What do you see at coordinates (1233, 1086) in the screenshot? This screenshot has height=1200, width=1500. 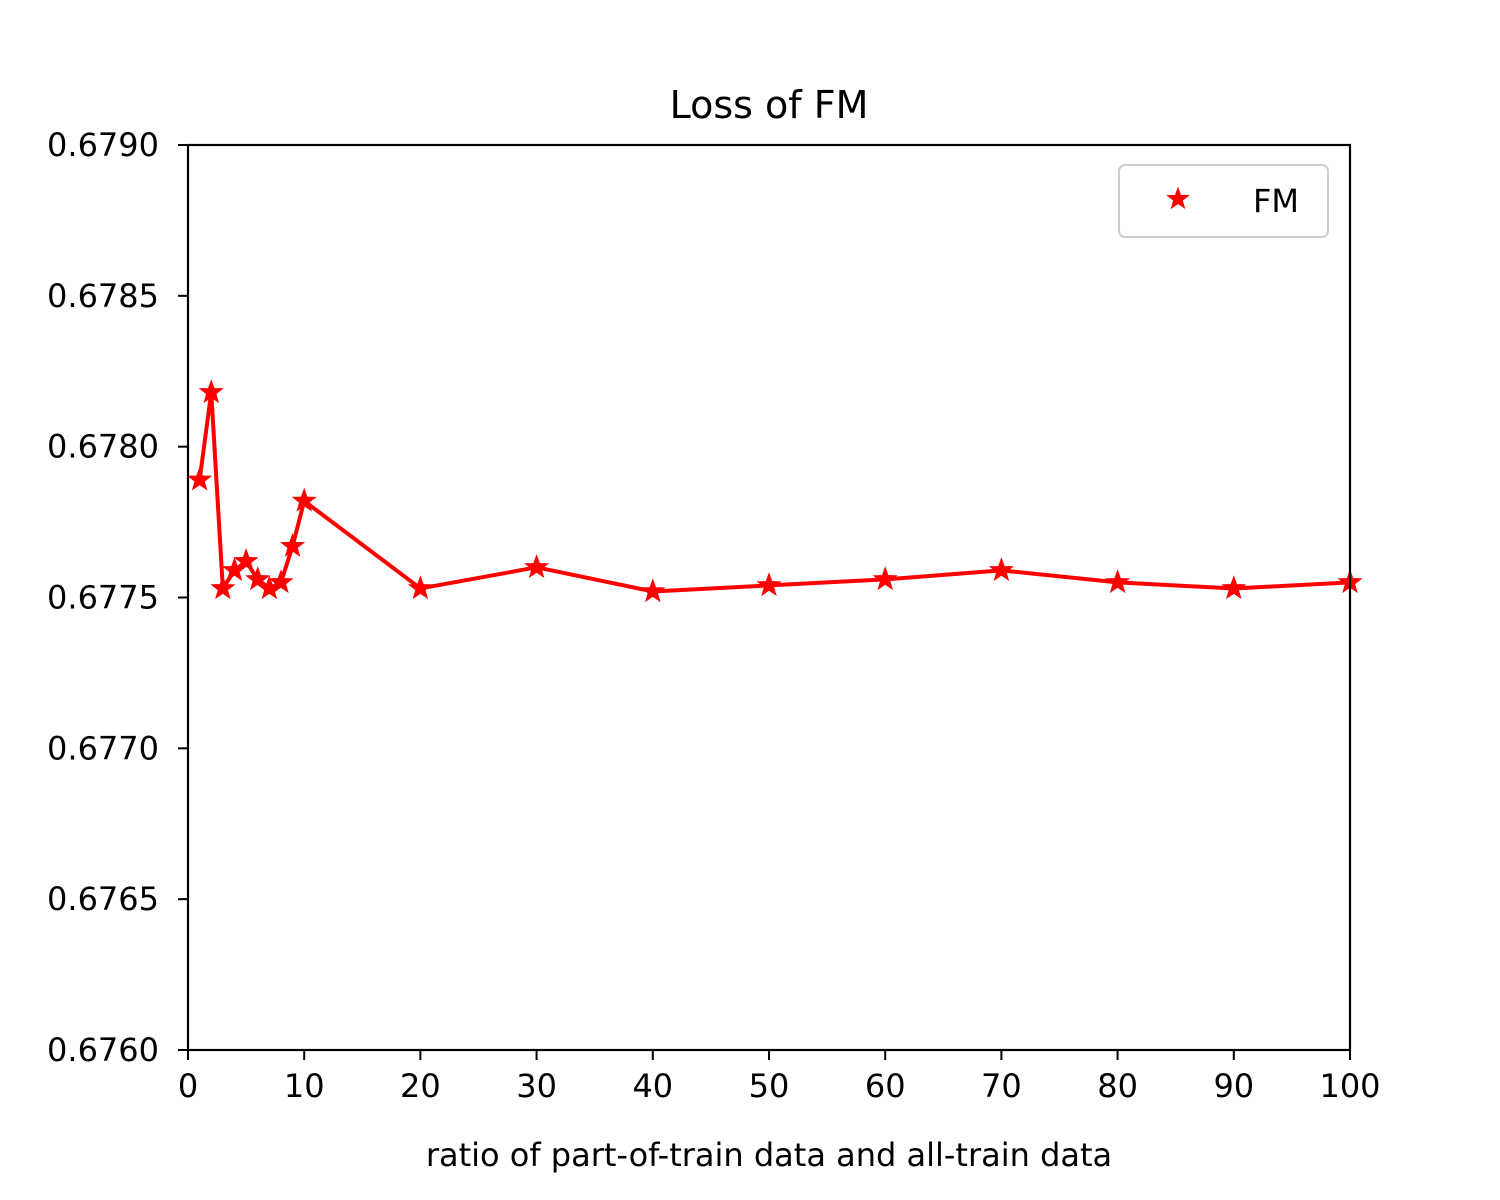 I see `x-tick-label: 90` at bounding box center [1233, 1086].